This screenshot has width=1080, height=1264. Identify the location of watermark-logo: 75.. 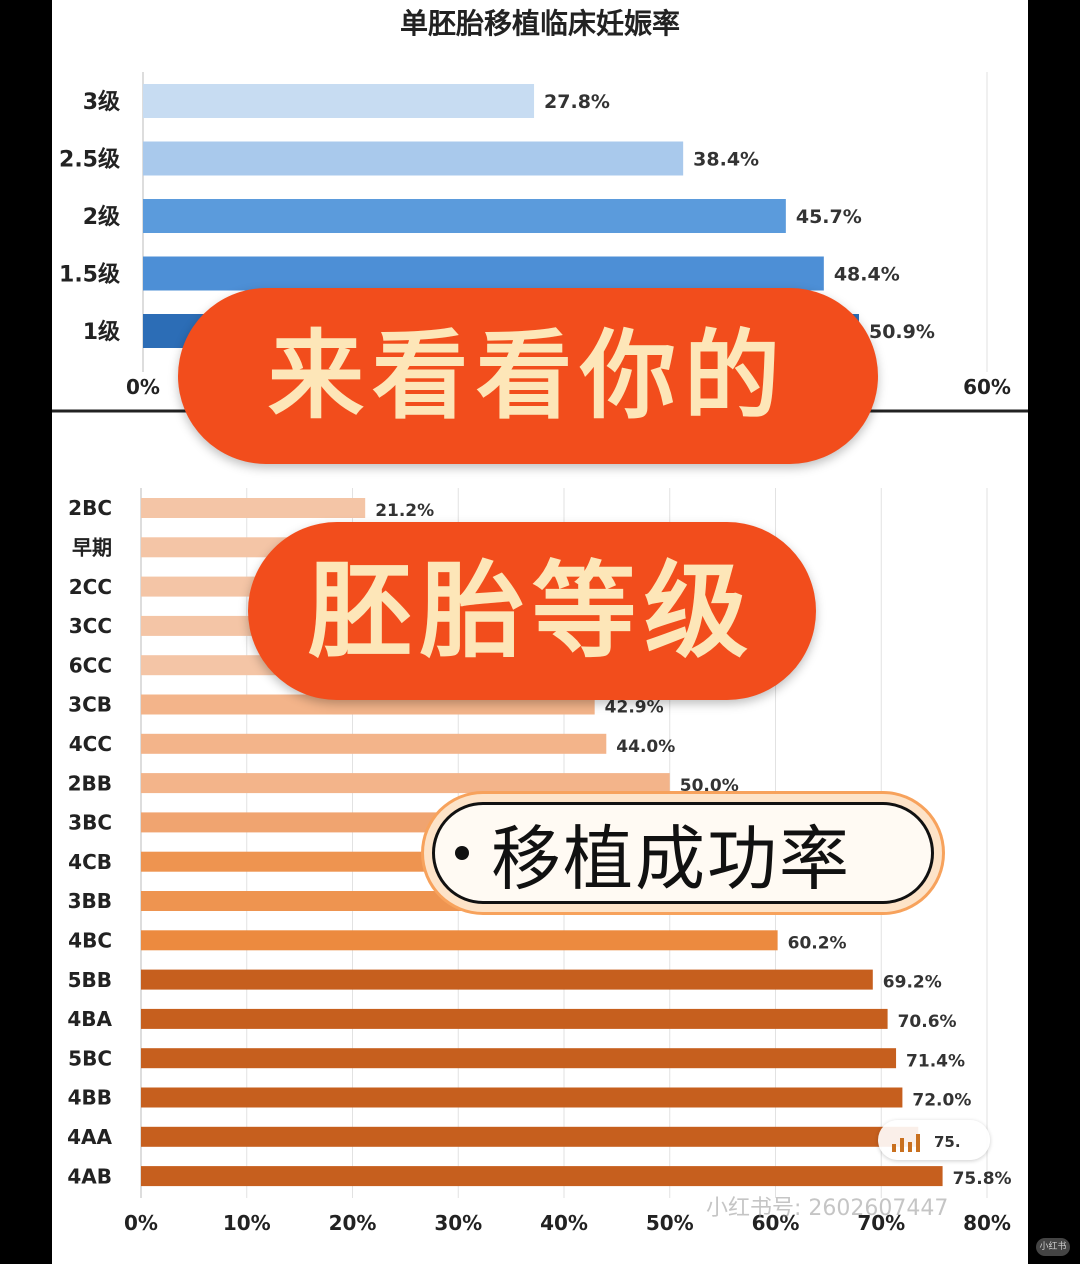
(934, 1140).